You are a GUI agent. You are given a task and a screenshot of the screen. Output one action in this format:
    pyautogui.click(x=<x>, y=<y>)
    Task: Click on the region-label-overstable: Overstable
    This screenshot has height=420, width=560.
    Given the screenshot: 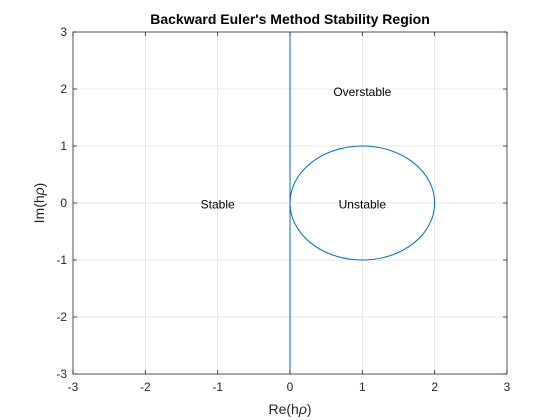 What is the action you would take?
    pyautogui.click(x=362, y=92)
    